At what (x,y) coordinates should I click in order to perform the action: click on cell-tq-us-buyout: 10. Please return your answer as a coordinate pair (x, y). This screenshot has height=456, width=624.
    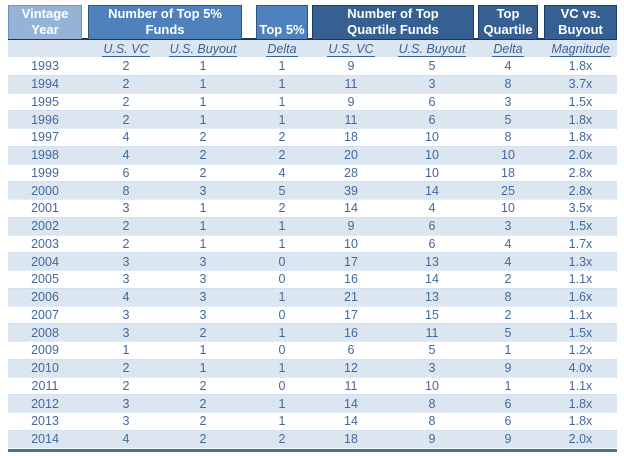
    Looking at the image, I should click on (432, 172).